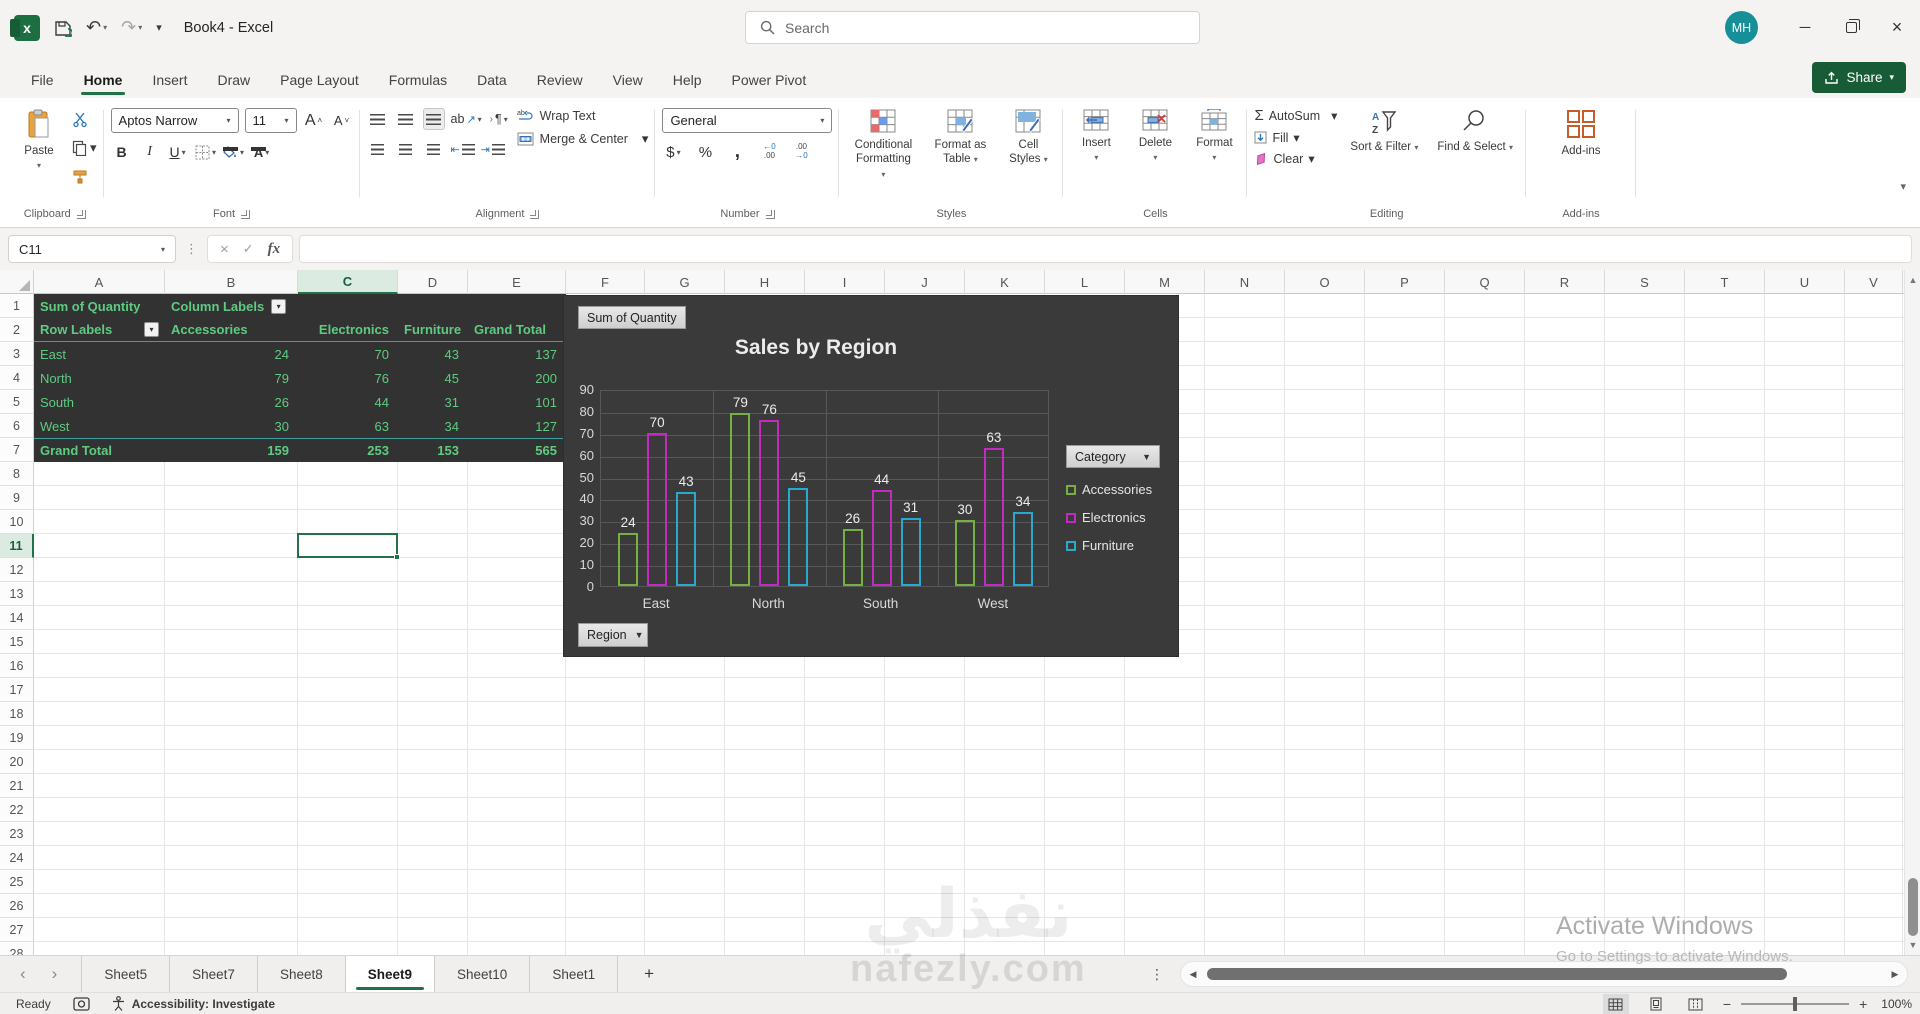 This screenshot has height=1014, width=1920. I want to click on format-cells-button: Format ▾, so click(1214, 137).